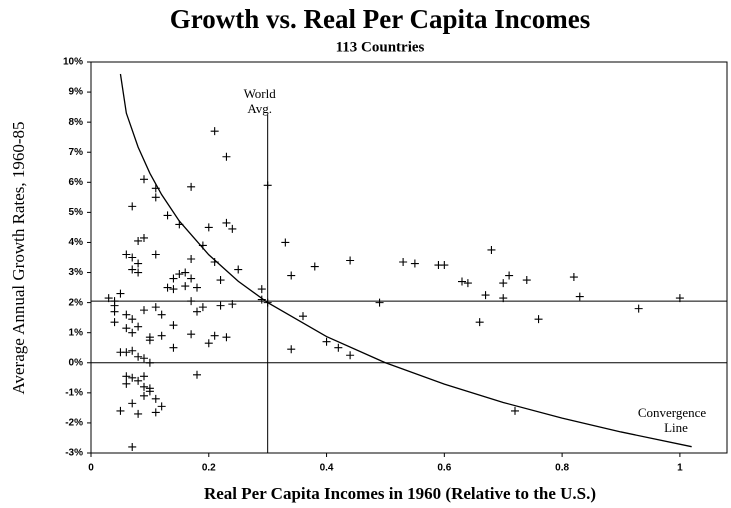 The height and width of the screenshot is (508, 731). I want to click on y-tick-label: 10%, so click(73, 62).